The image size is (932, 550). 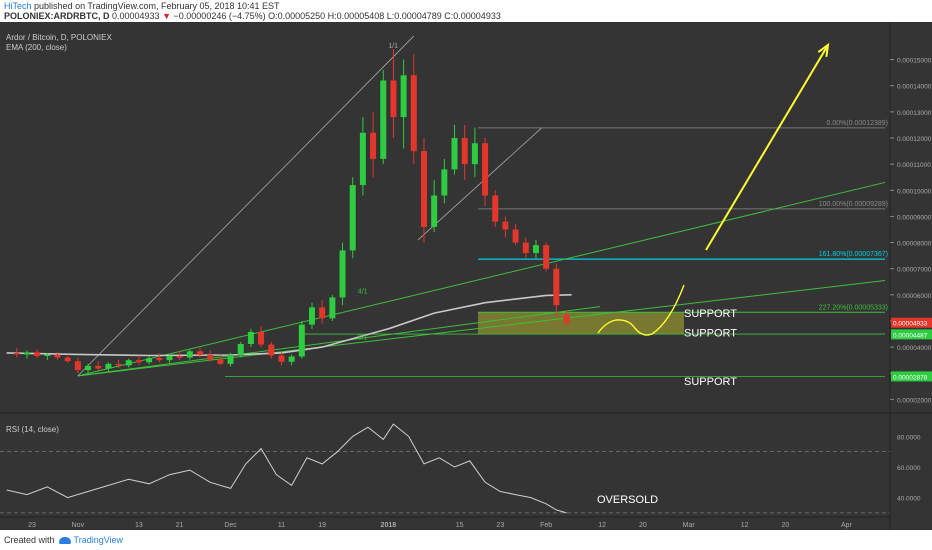 I want to click on chart-title: Ardor / Bitcoin, D, POLONIEX, so click(x=59, y=37).